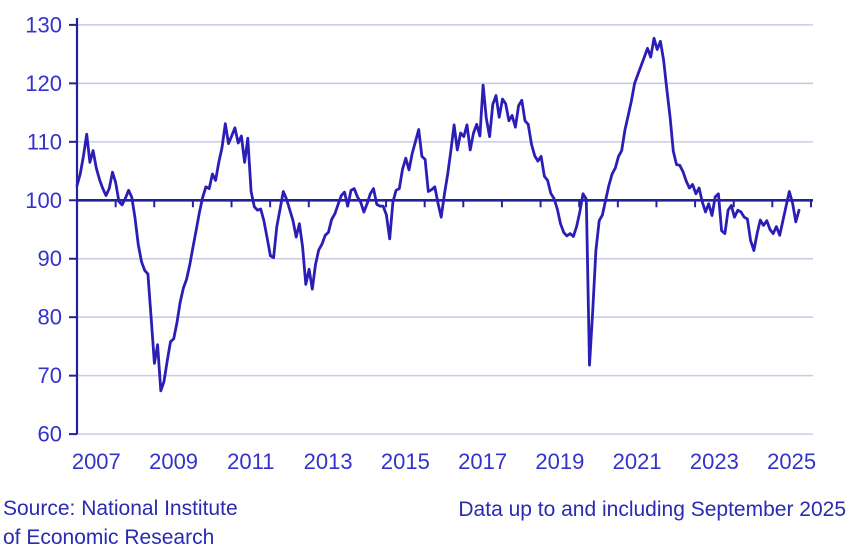  Describe the element at coordinates (50, 258) in the screenshot. I see `y-tick-label-90: 90` at that location.